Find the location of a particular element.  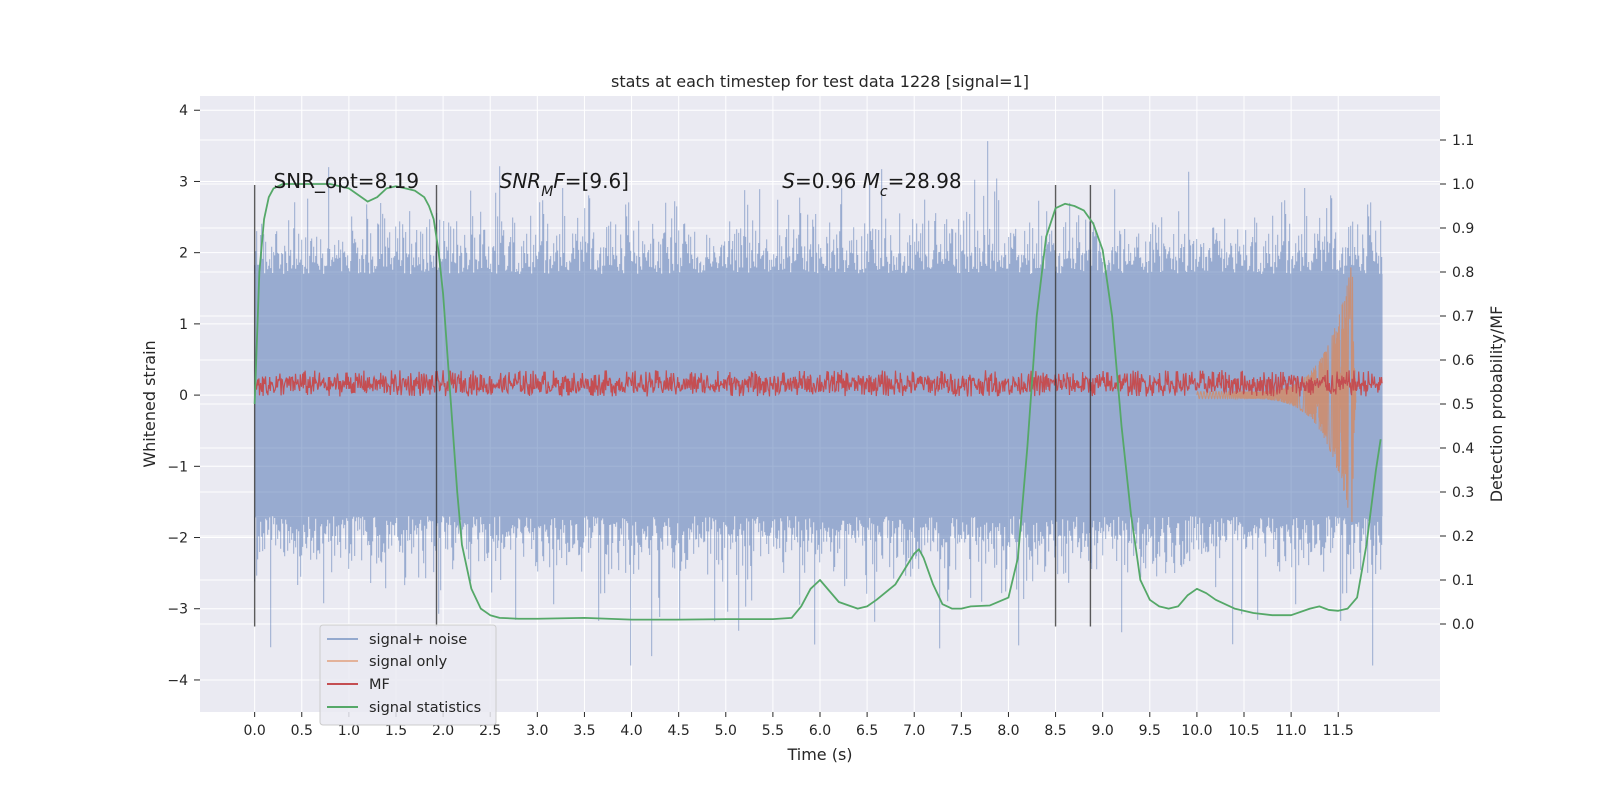

y2-tick-label: 1.0 is located at coordinates (1463, 185).